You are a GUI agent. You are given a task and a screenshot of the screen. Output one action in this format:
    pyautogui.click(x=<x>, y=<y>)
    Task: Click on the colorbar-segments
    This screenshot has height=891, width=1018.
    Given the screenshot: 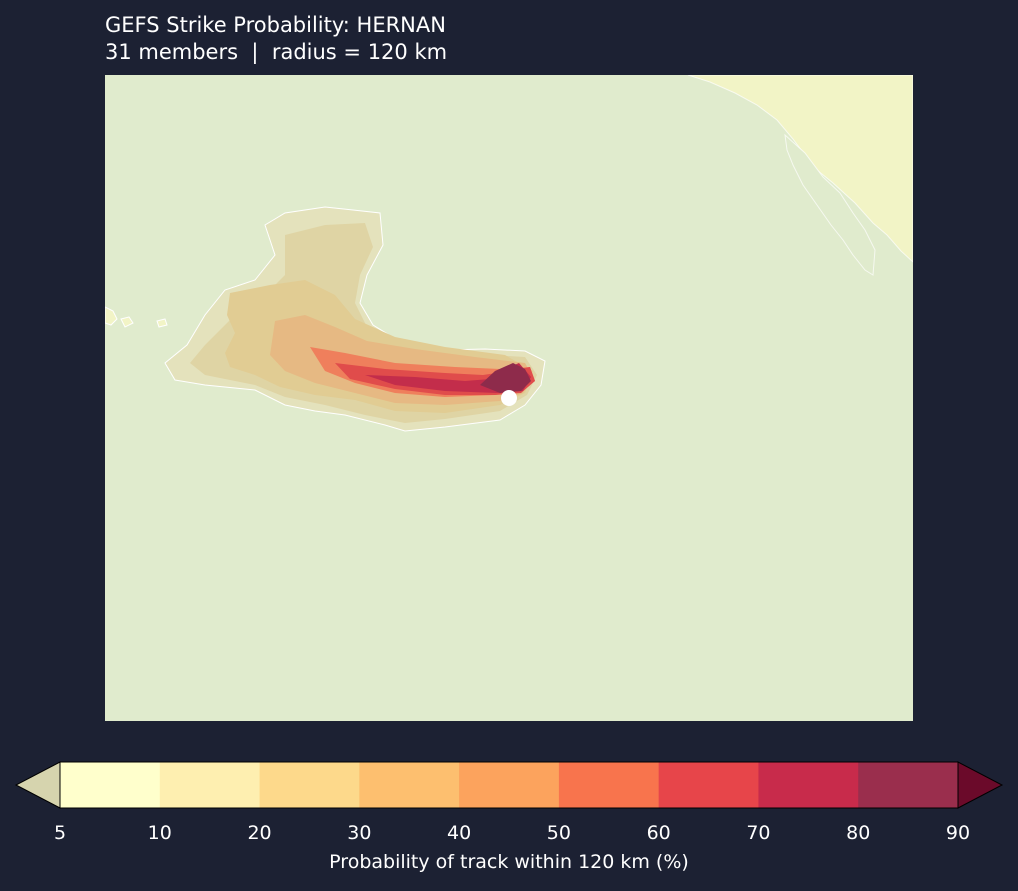 What is the action you would take?
    pyautogui.click(x=509, y=785)
    